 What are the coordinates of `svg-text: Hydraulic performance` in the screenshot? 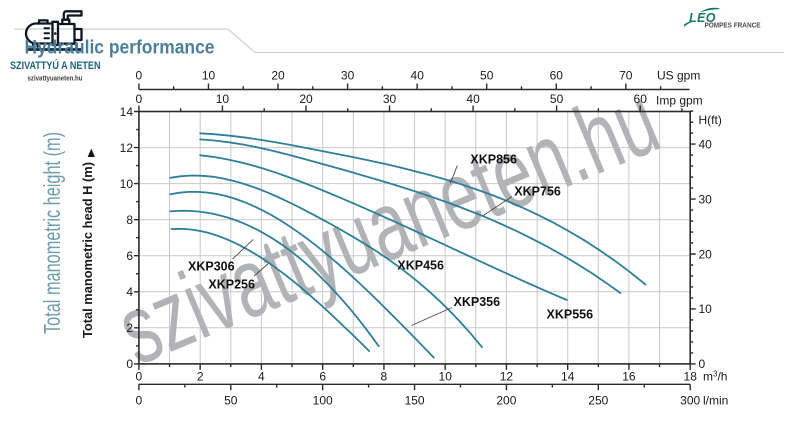 It's located at (120, 47).